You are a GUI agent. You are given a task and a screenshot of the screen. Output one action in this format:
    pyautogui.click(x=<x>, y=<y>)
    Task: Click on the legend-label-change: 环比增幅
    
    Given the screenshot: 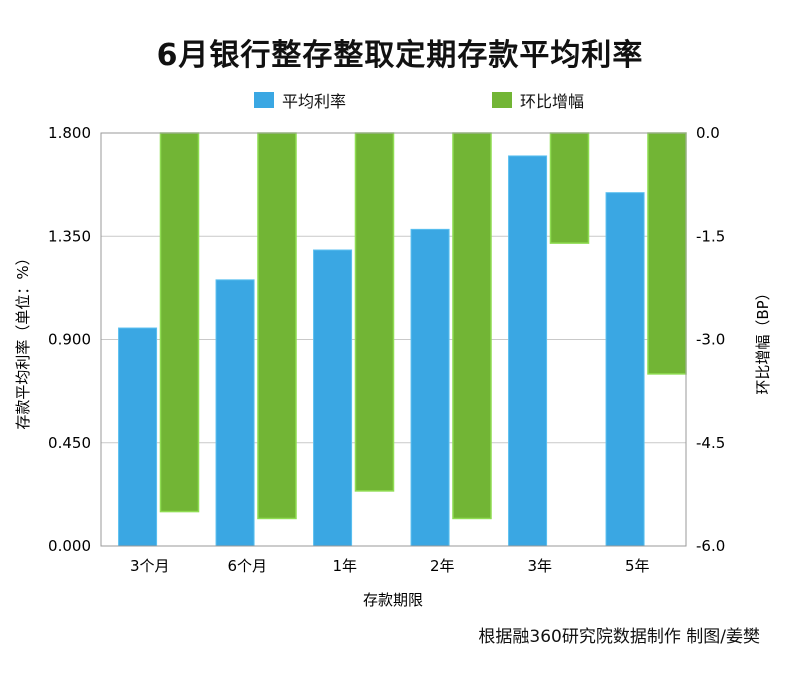 What is the action you would take?
    pyautogui.click(x=552, y=101)
    